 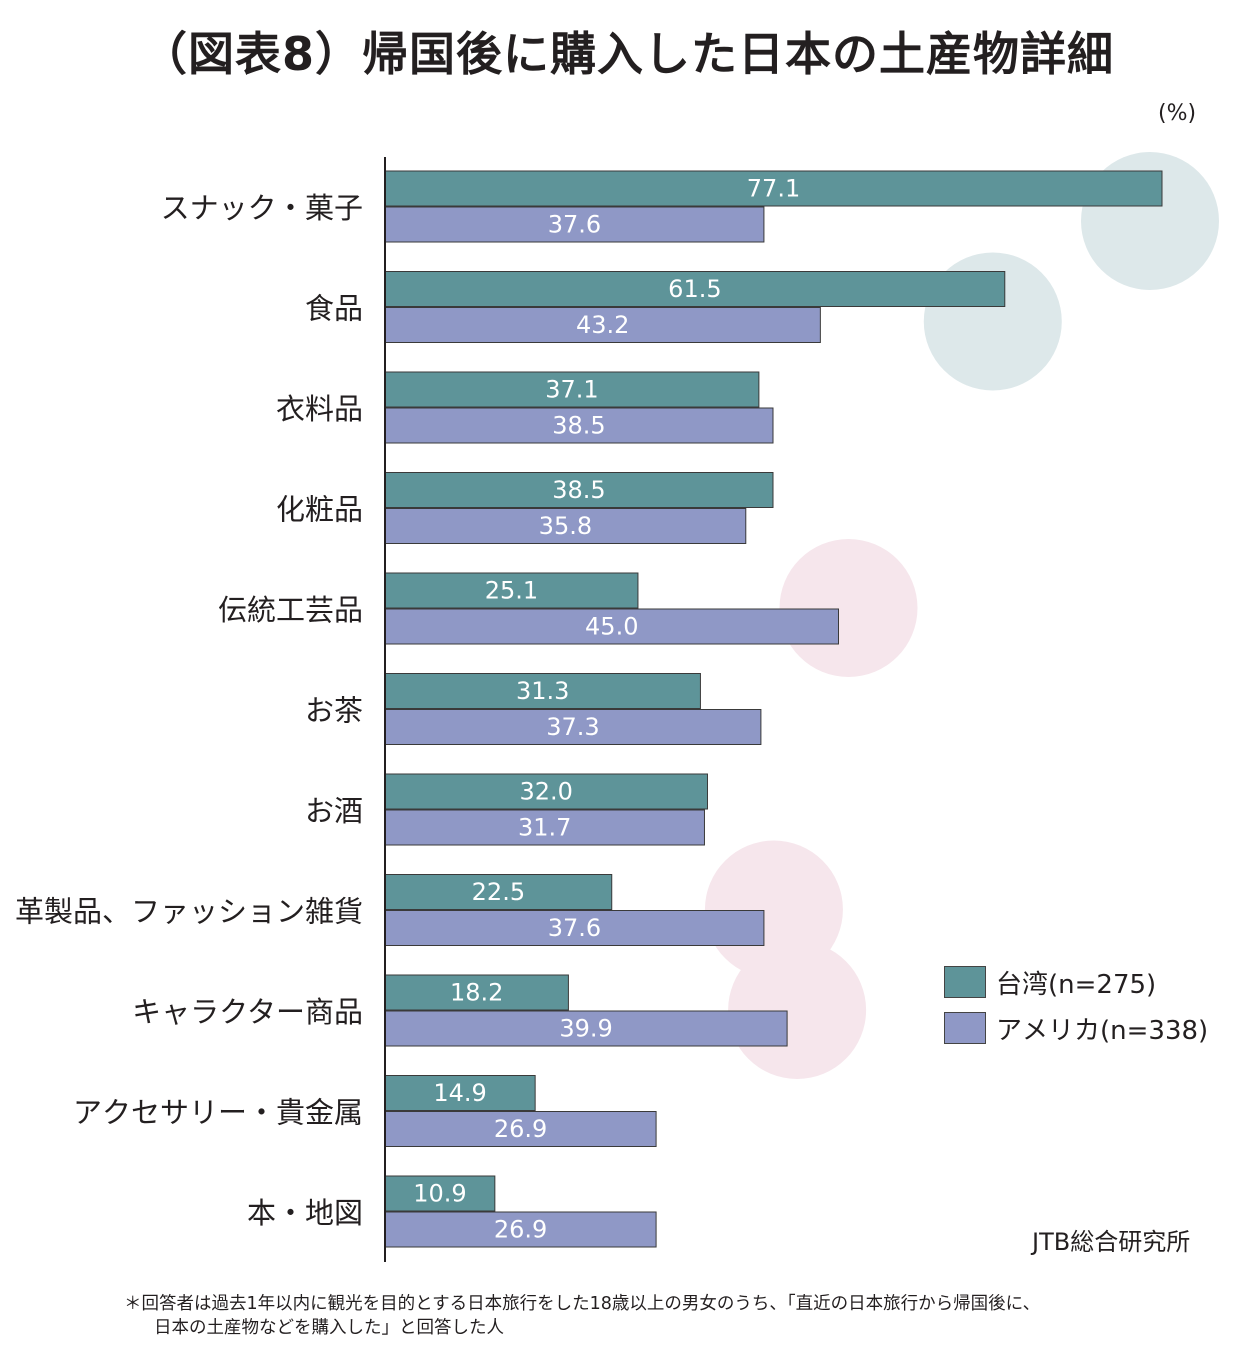 What do you see at coordinates (1111, 1242) in the screenshot?
I see `source-label: JTB総合研究所` at bounding box center [1111, 1242].